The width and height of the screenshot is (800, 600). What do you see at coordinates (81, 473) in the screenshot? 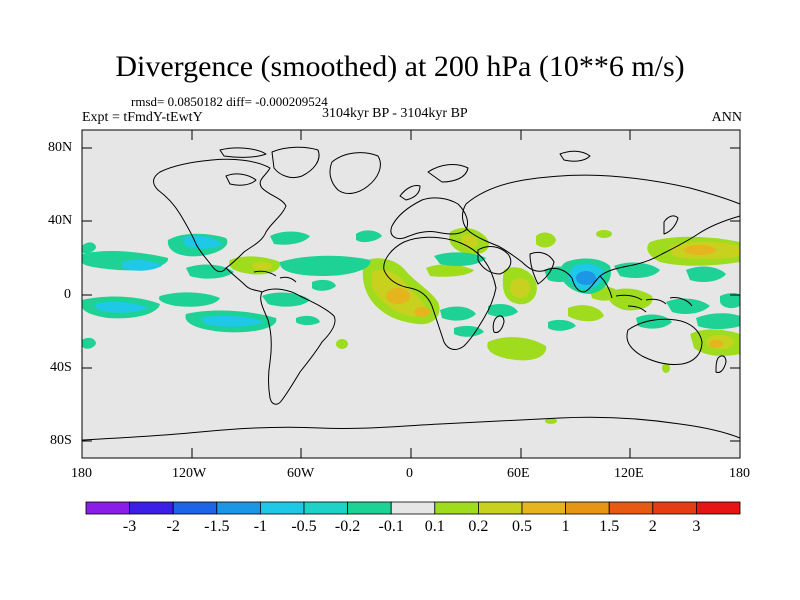
I see `lon-label-180w: 180` at bounding box center [81, 473].